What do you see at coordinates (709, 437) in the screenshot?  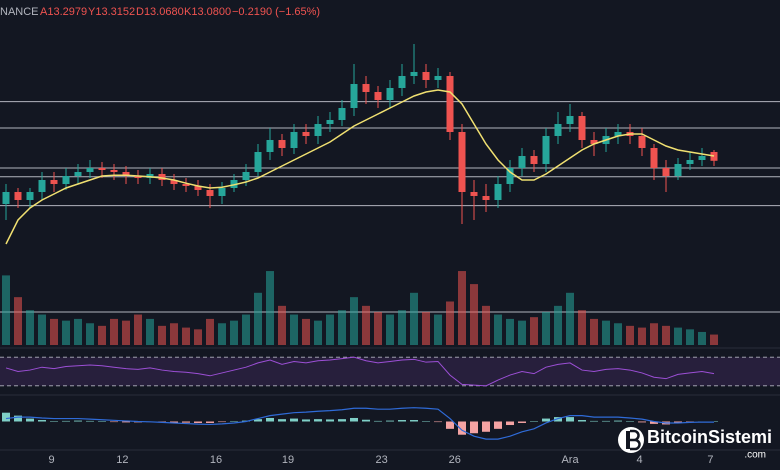 I see `watermark-name: BitcoinSistemi` at bounding box center [709, 437].